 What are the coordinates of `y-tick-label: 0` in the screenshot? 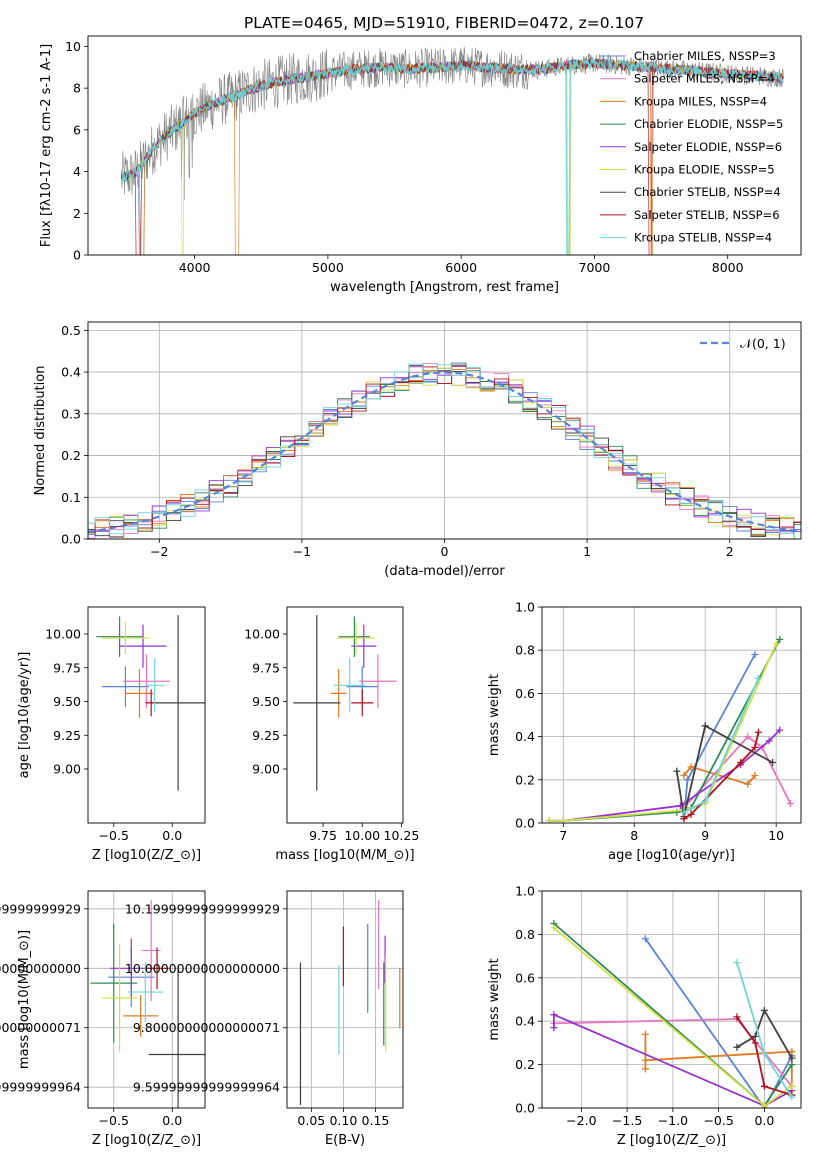 It's located at (77, 255).